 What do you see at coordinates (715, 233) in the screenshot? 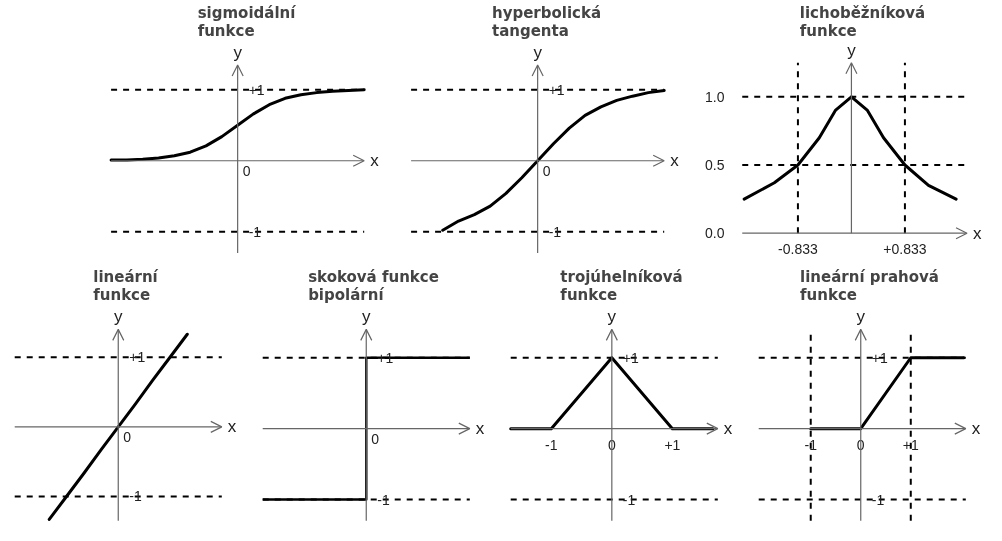
I see `y-tick-label: 0.0` at bounding box center [715, 233].